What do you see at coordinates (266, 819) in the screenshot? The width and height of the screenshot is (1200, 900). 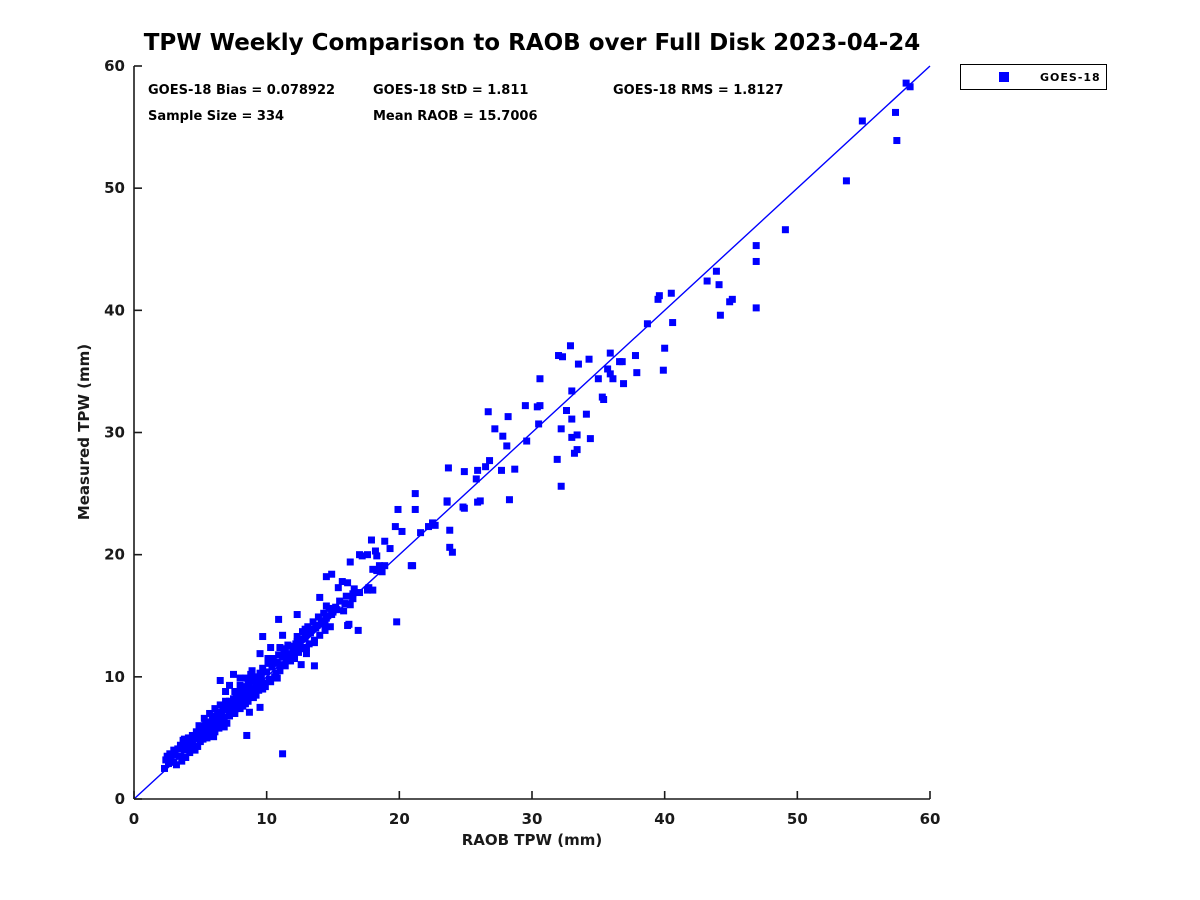 I see `x-tick-label: 10` at bounding box center [266, 819].